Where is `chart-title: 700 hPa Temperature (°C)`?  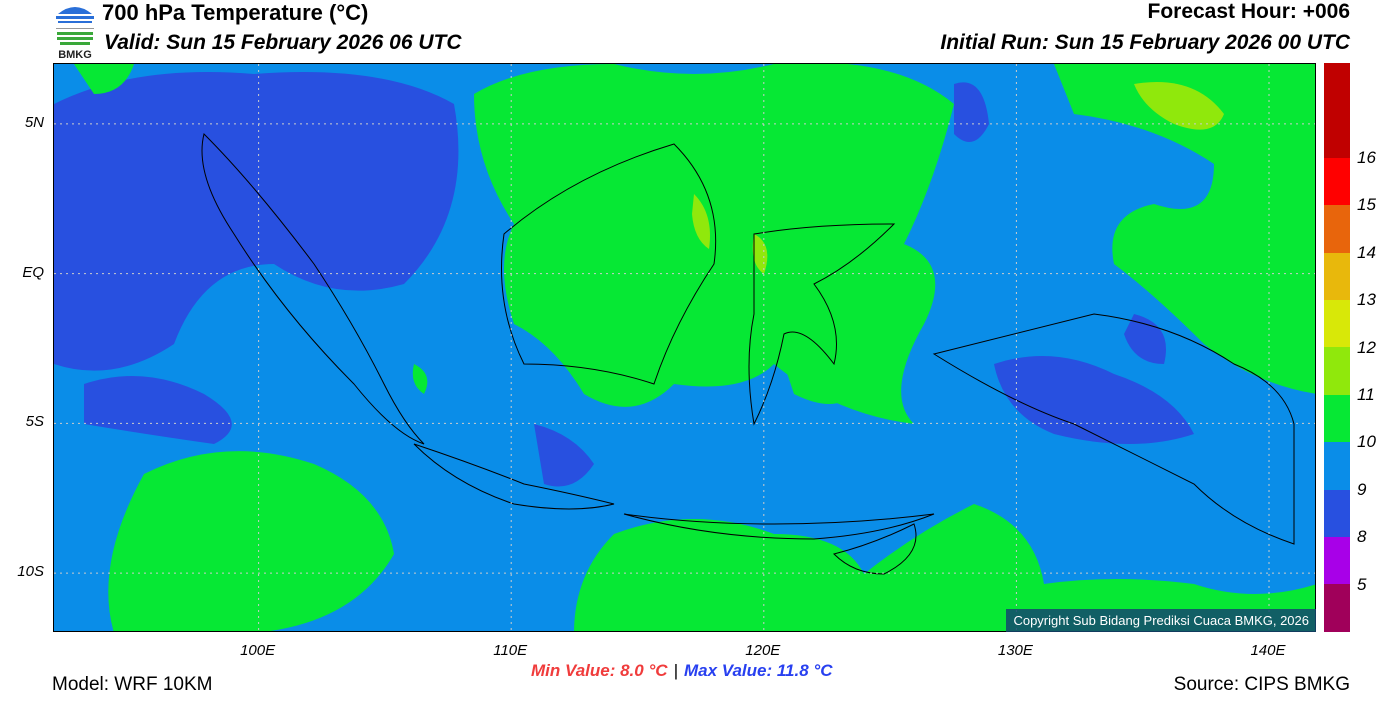 chart-title: 700 hPa Temperature (°C) is located at coordinates (235, 12).